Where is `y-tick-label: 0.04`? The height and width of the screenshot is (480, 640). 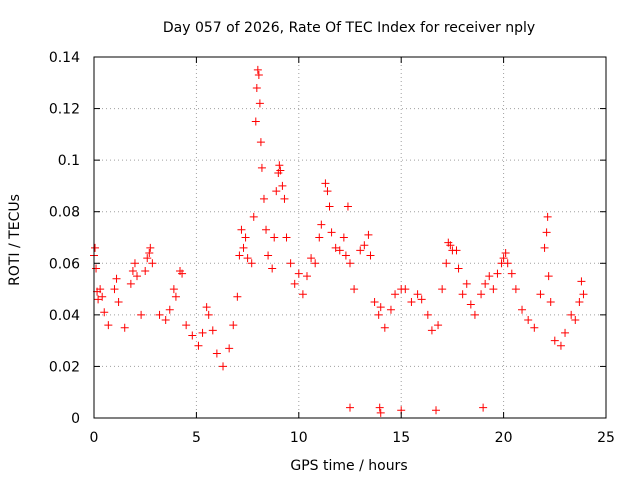 y-tick-label: 0.04 is located at coordinates (64, 316).